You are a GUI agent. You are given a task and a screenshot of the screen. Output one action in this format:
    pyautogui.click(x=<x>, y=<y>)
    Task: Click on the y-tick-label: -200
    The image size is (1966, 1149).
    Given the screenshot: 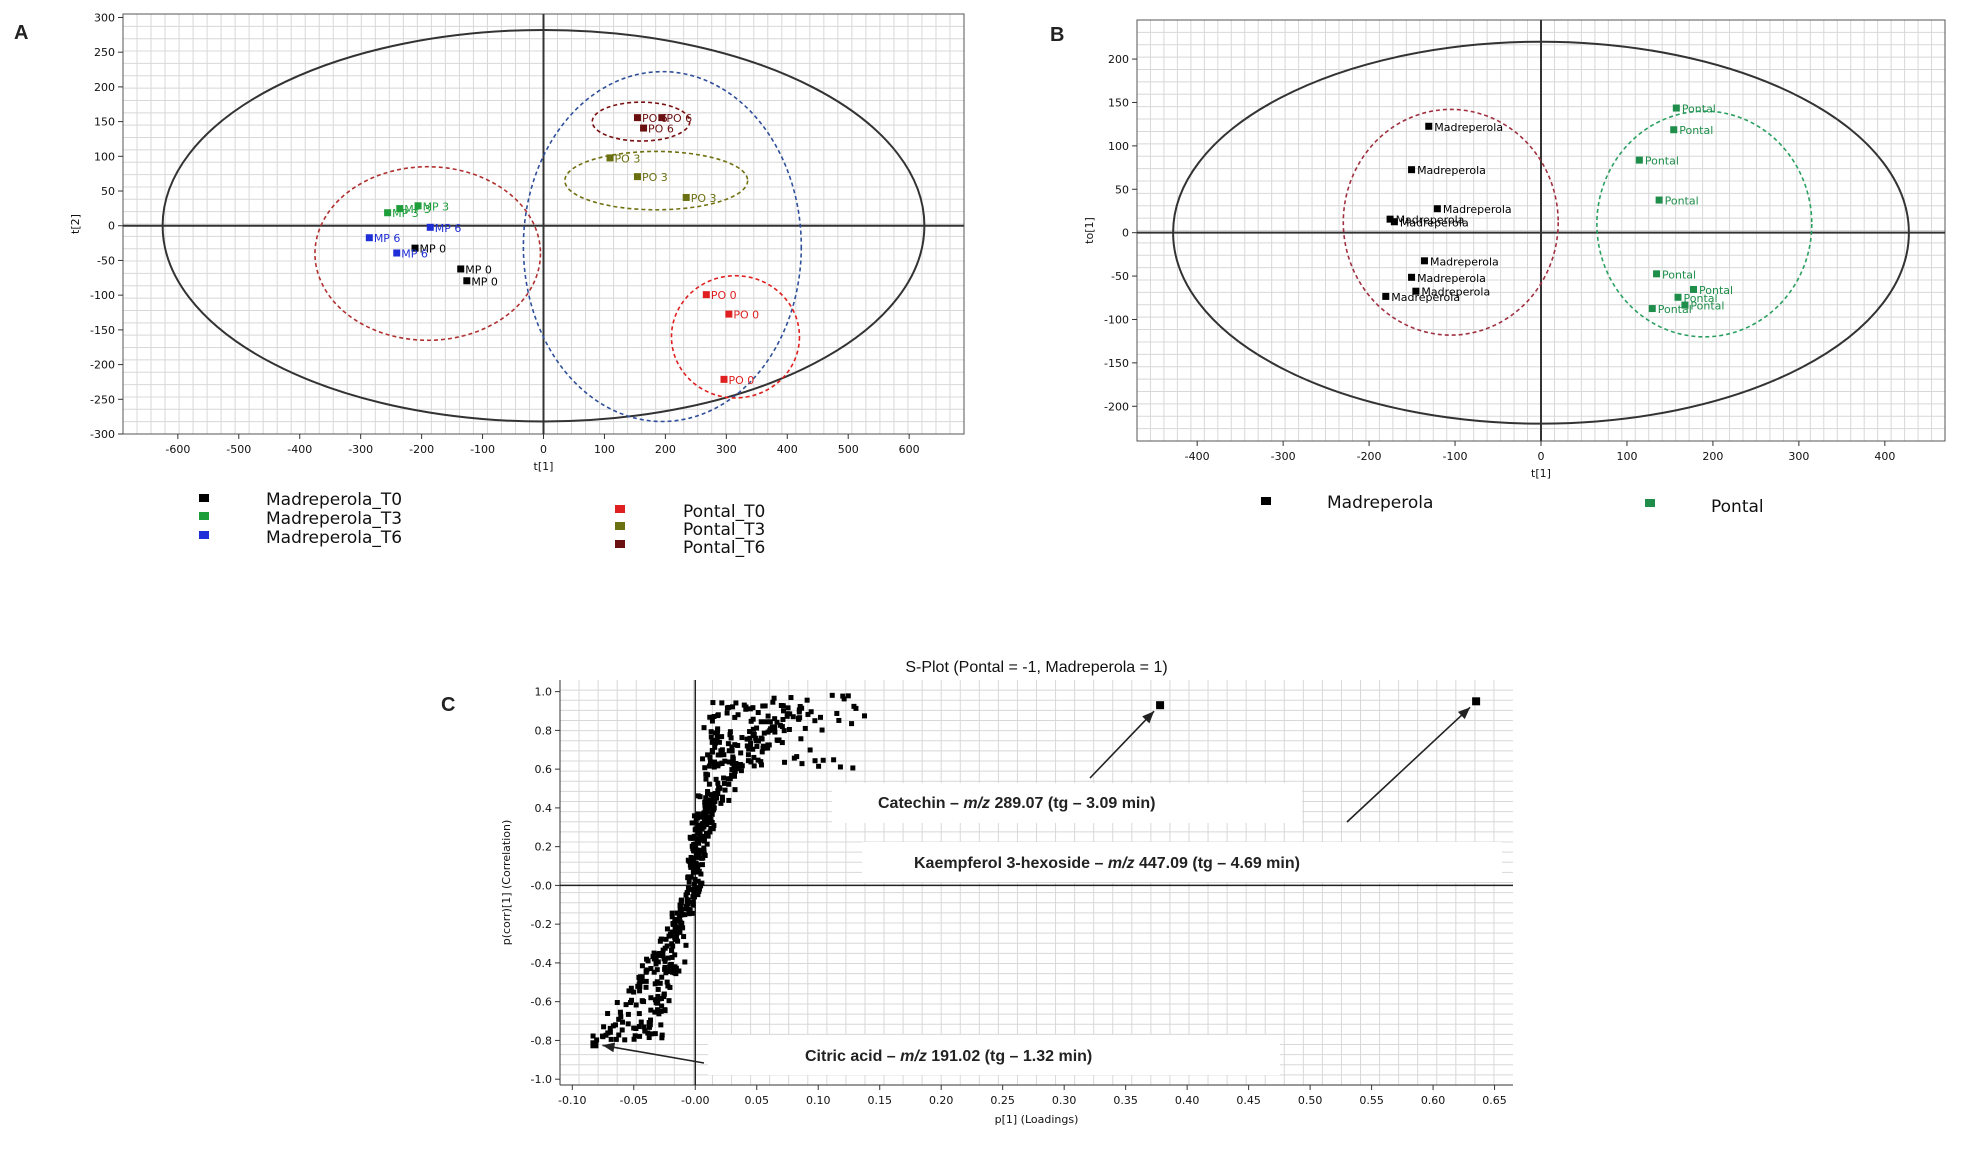 What is the action you would take?
    pyautogui.click(x=1116, y=406)
    